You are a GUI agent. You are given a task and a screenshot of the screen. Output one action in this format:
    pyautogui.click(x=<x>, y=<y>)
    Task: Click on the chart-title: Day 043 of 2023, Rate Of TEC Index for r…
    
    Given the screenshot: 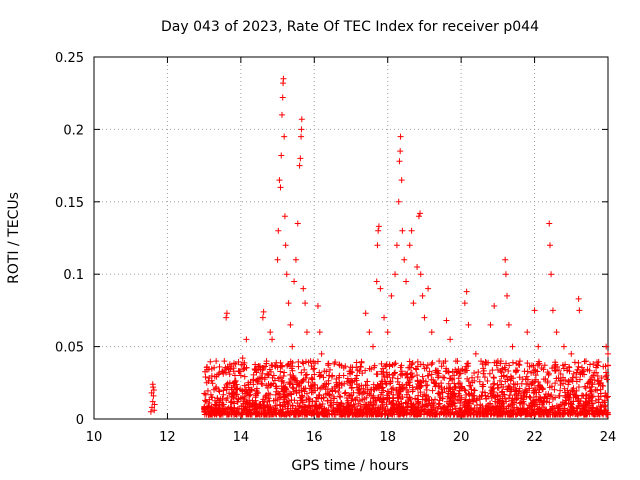 What is the action you would take?
    pyautogui.click(x=350, y=27)
    